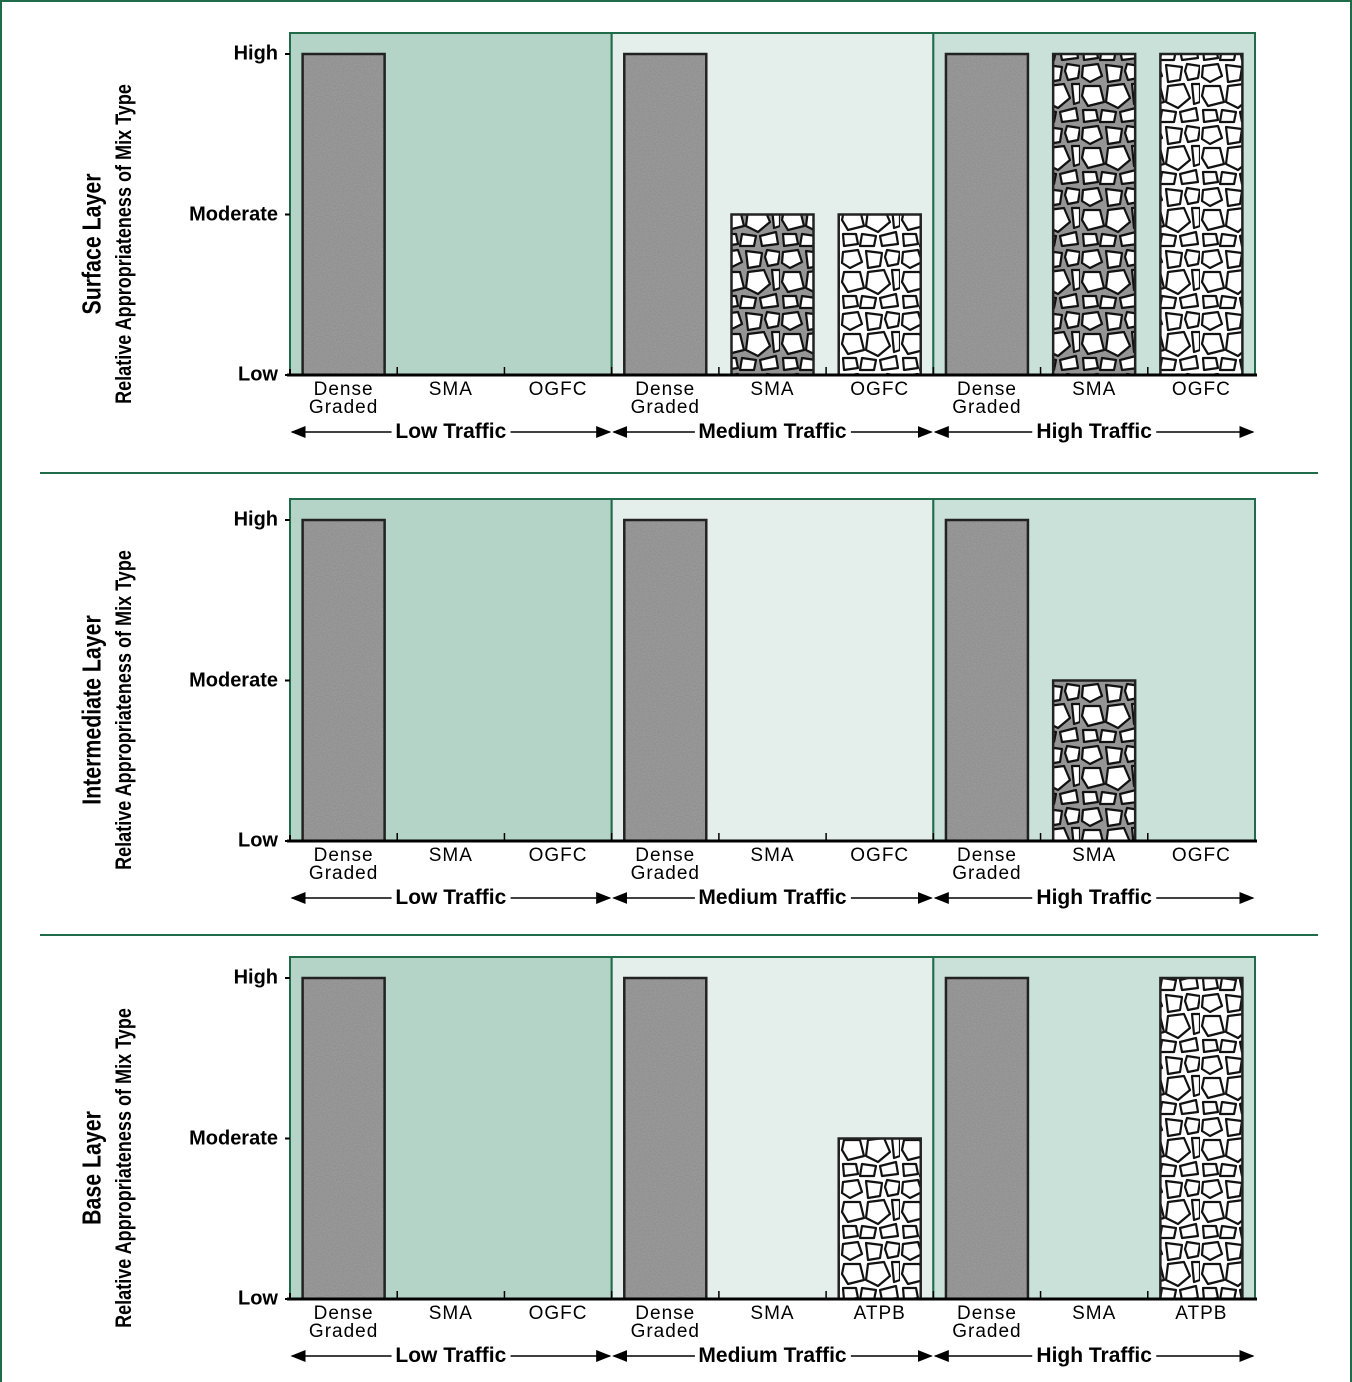  I want to click on panel-title: Surface Layer, so click(91, 244).